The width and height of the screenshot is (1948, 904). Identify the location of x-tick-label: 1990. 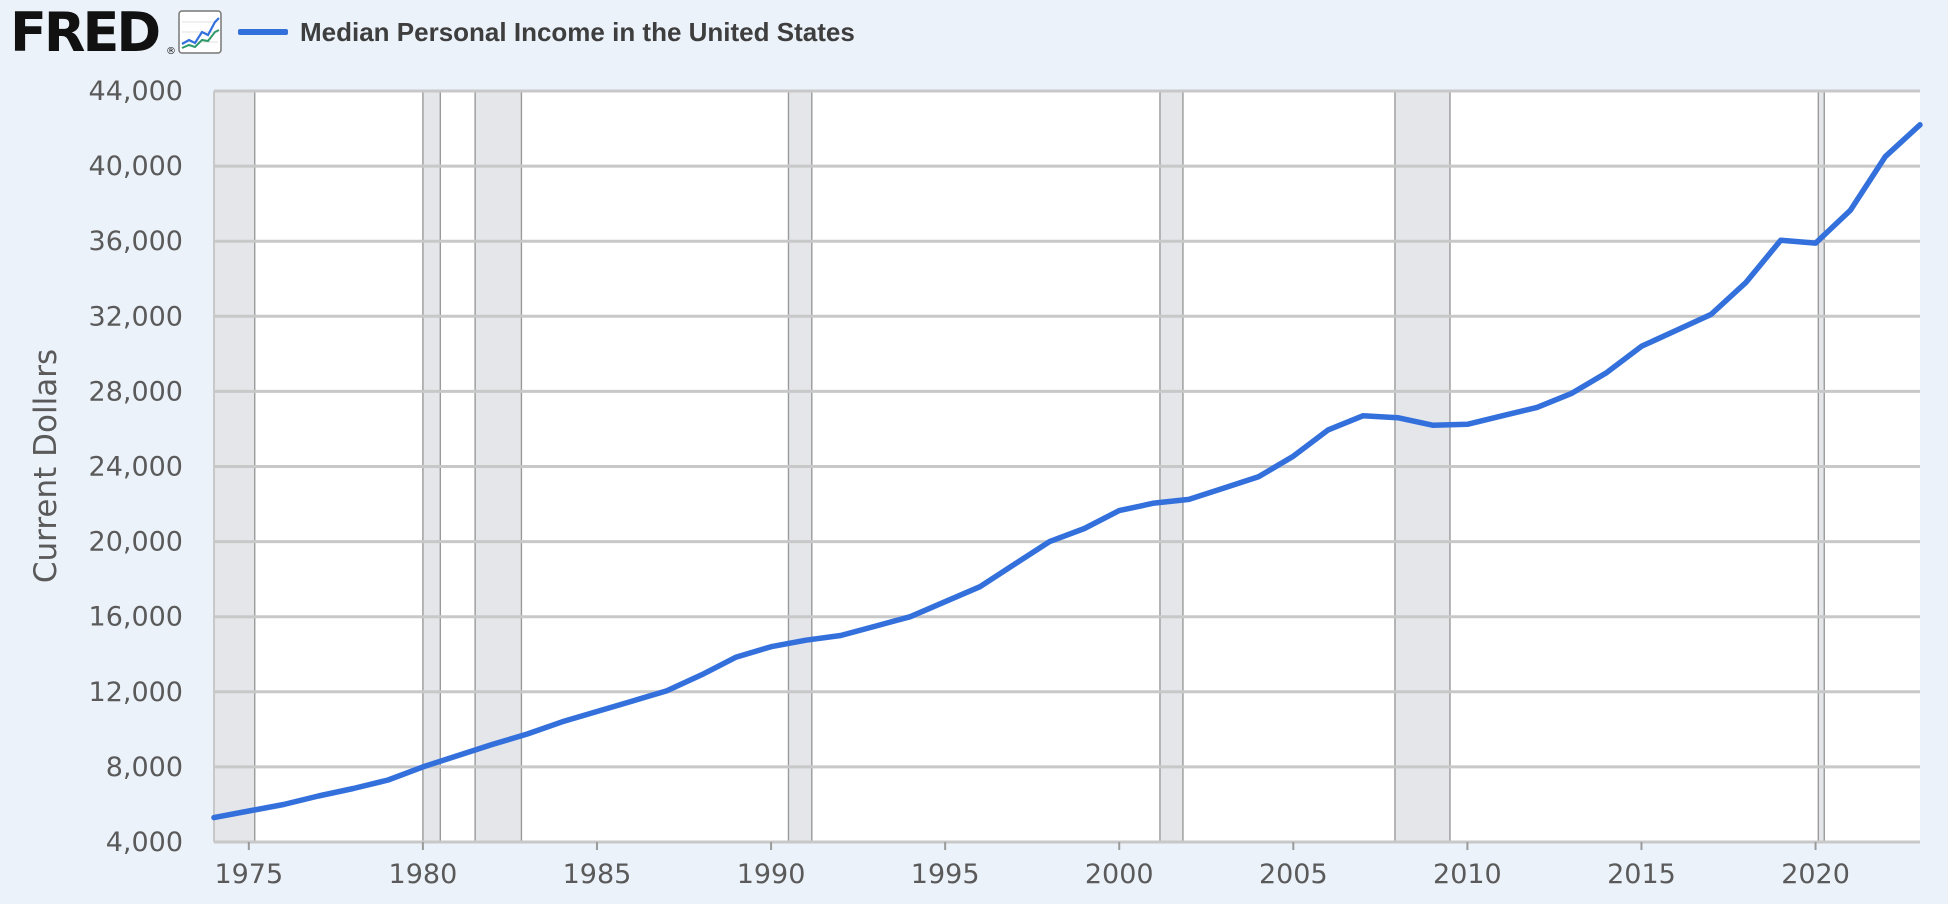
(771, 874).